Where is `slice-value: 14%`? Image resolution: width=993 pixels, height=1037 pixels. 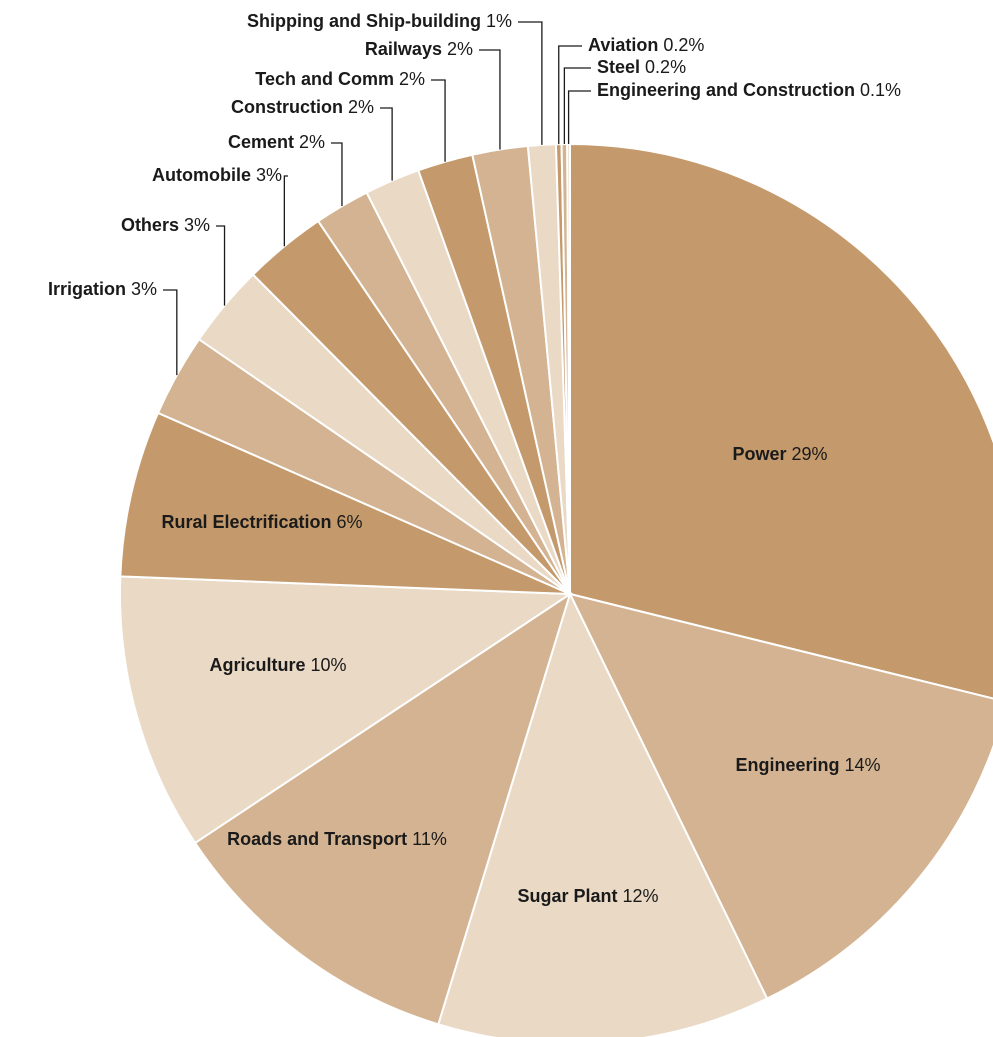
slice-value: 14% is located at coordinates (863, 765).